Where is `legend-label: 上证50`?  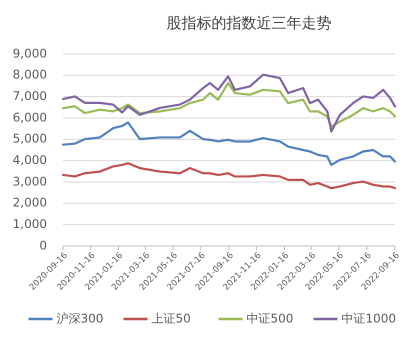 legend-label: 上证50 is located at coordinates (171, 318).